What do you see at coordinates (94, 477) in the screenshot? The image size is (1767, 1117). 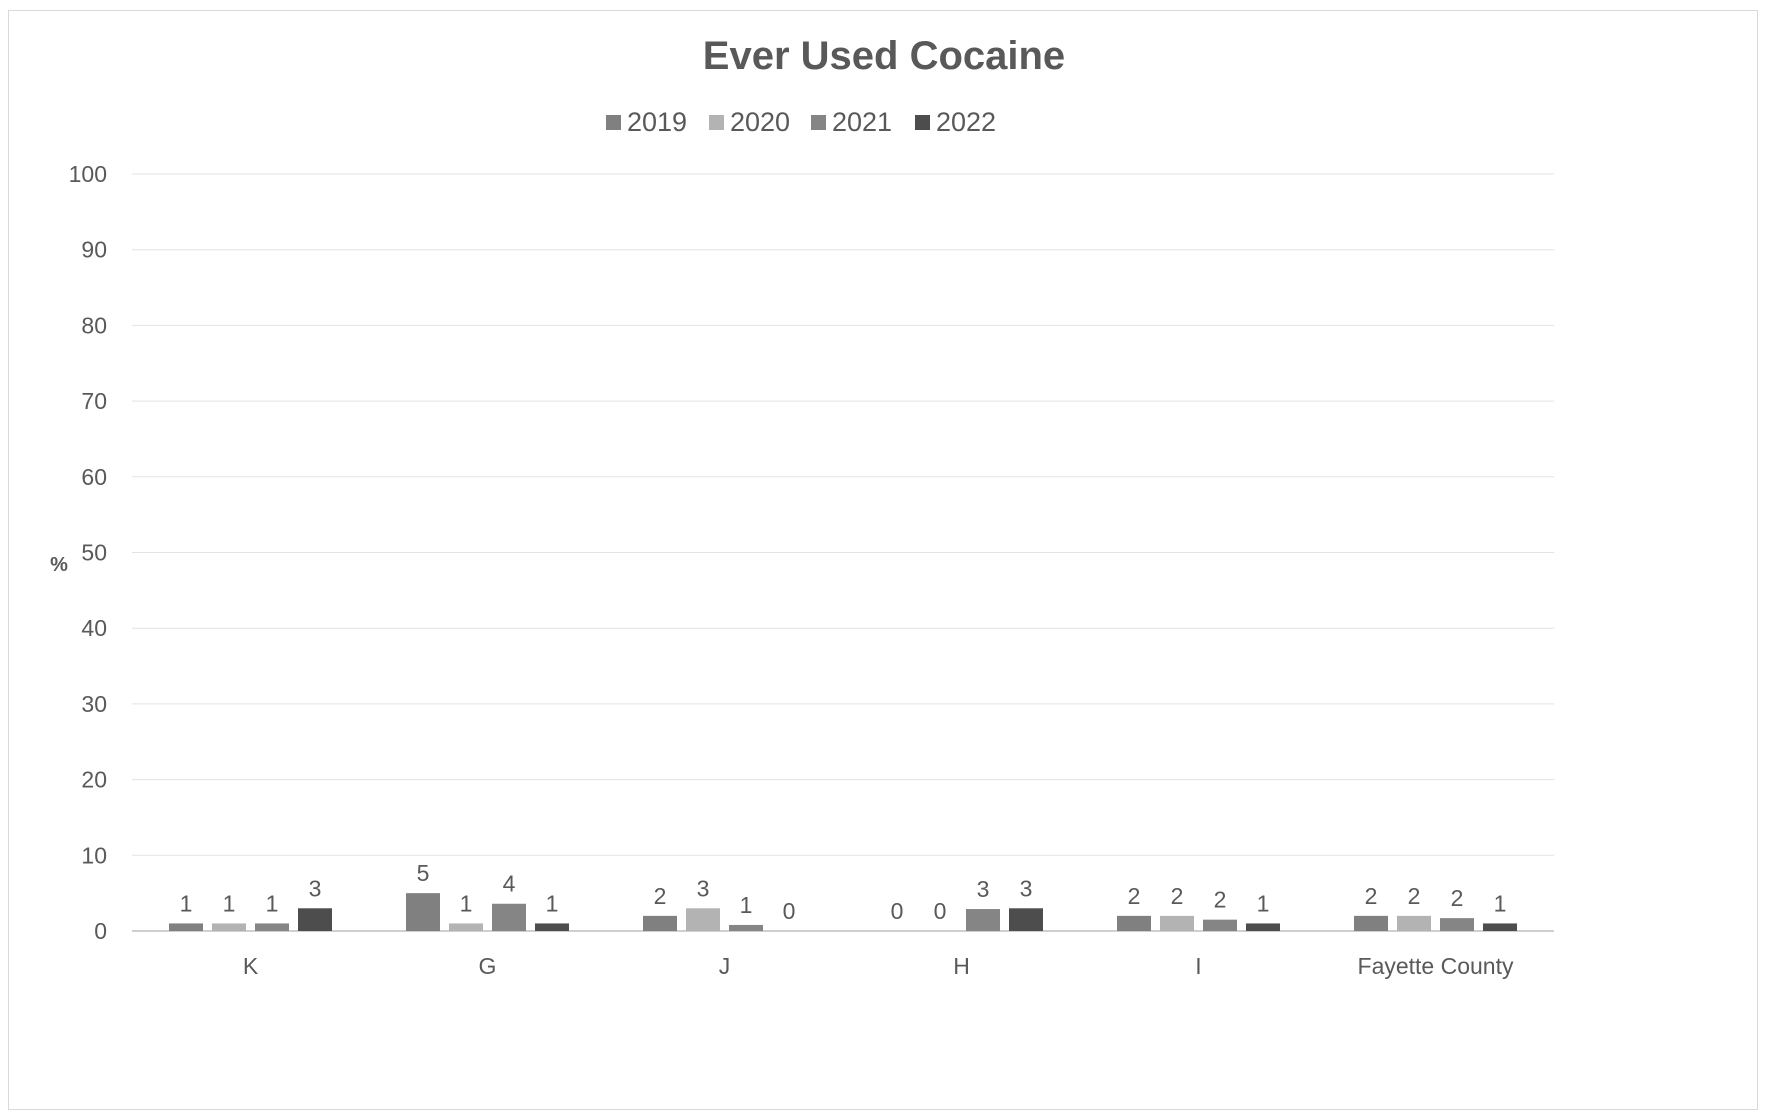 I see `y-tick-label: 60` at bounding box center [94, 477].